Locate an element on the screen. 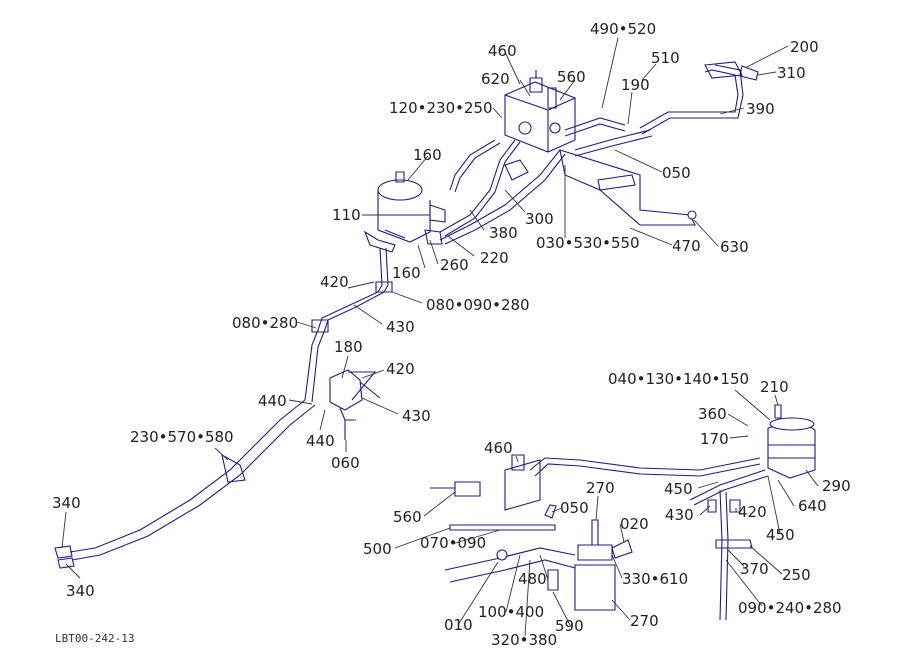  callout-620: 620 is located at coordinates (495, 79).